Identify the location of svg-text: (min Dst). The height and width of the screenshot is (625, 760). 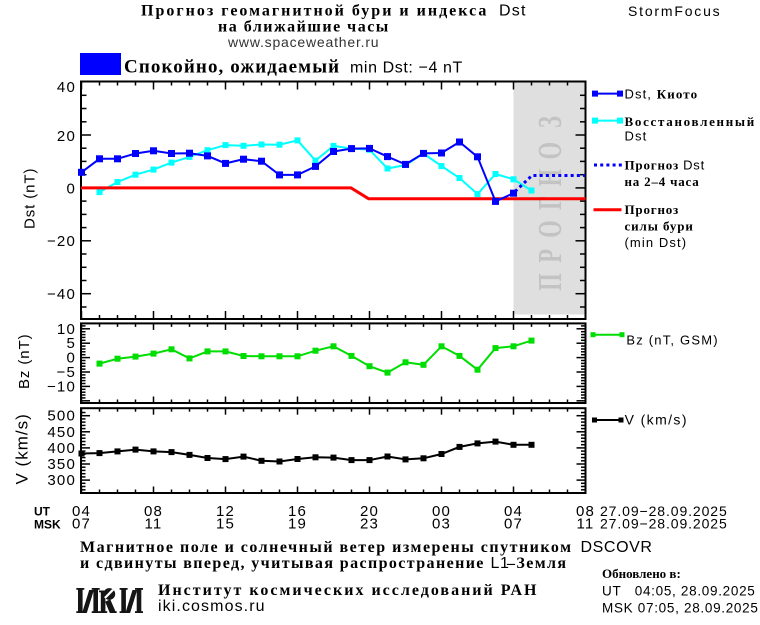
(656, 242).